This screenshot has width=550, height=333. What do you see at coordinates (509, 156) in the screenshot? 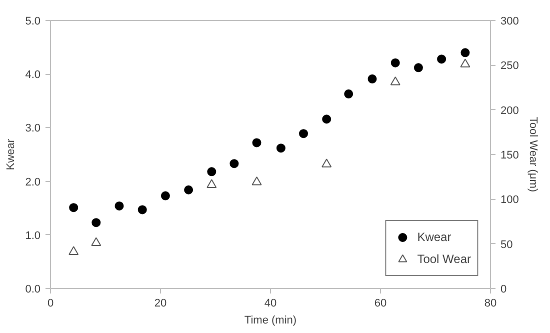
I see `y2-tick-label: 150` at bounding box center [509, 156].